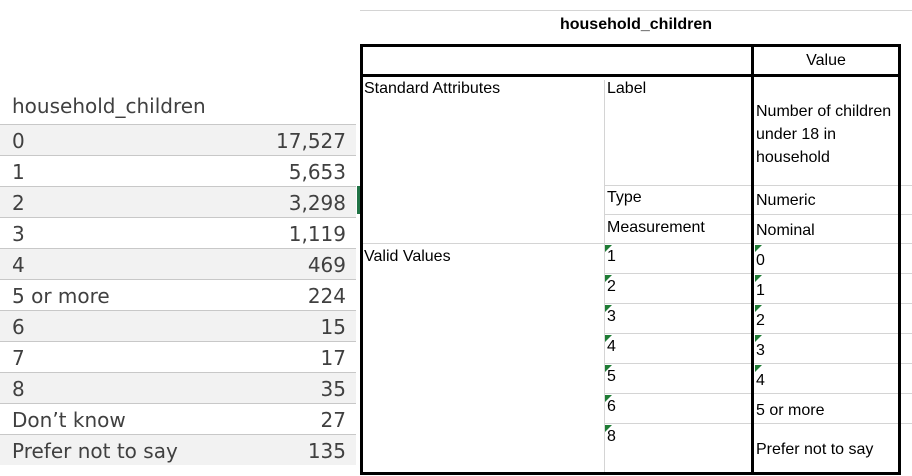  Describe the element at coordinates (178, 387) in the screenshot. I see `freq-row: 8 35` at that location.